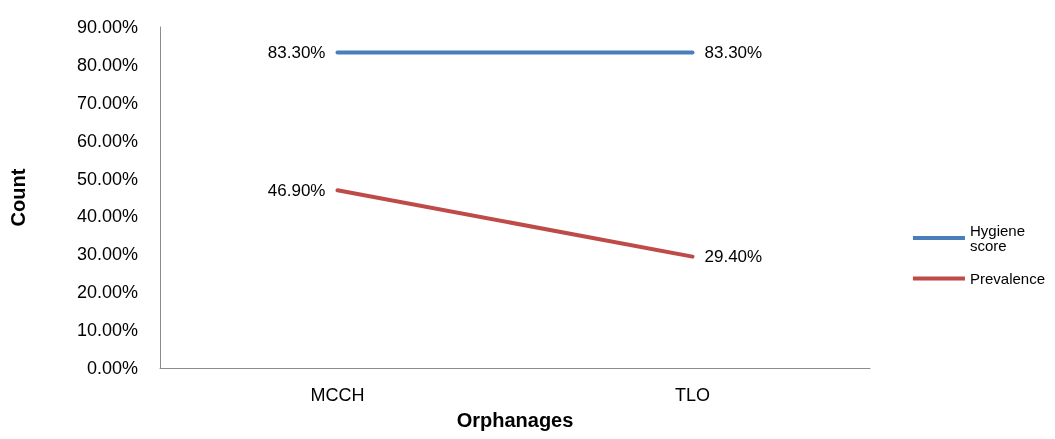 This screenshot has height=439, width=1055. What do you see at coordinates (107, 330) in the screenshot?
I see `y-tick-label: 10.00%` at bounding box center [107, 330].